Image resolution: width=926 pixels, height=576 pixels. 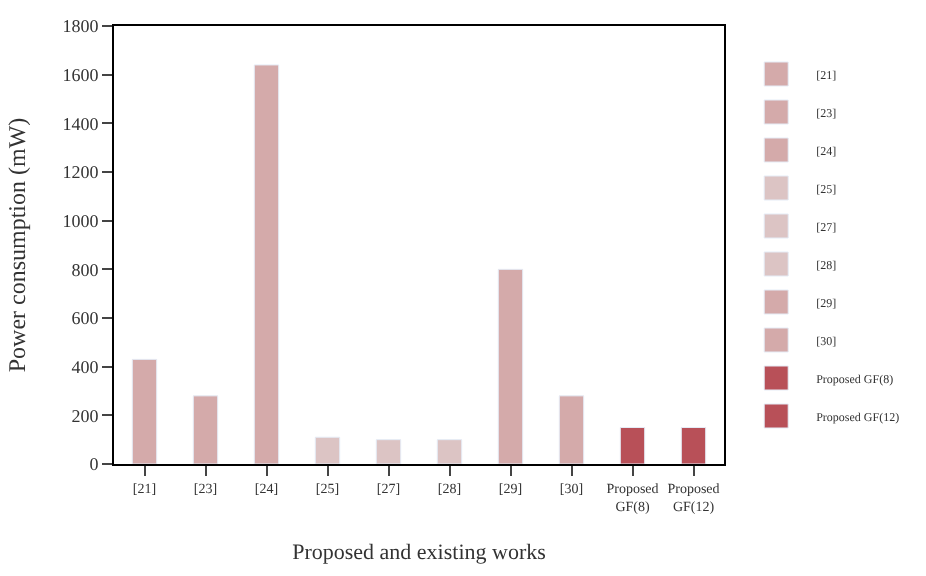 What do you see at coordinates (81, 26) in the screenshot?
I see `y-tick-label: 1800` at bounding box center [81, 26].